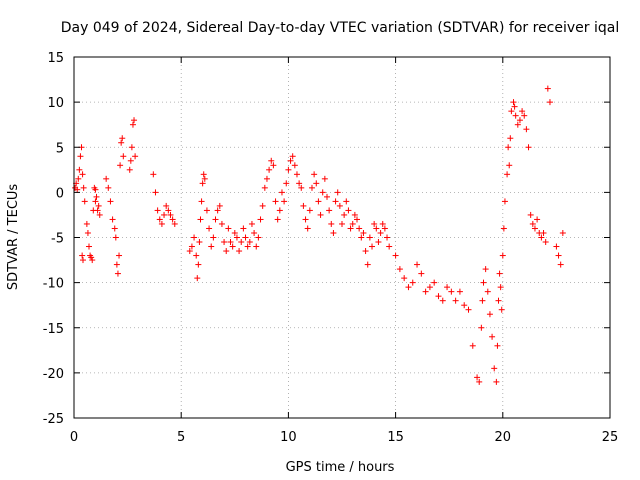  What do you see at coordinates (53, 284) in the screenshot?
I see `y-tick-label: -10` at bounding box center [53, 284].